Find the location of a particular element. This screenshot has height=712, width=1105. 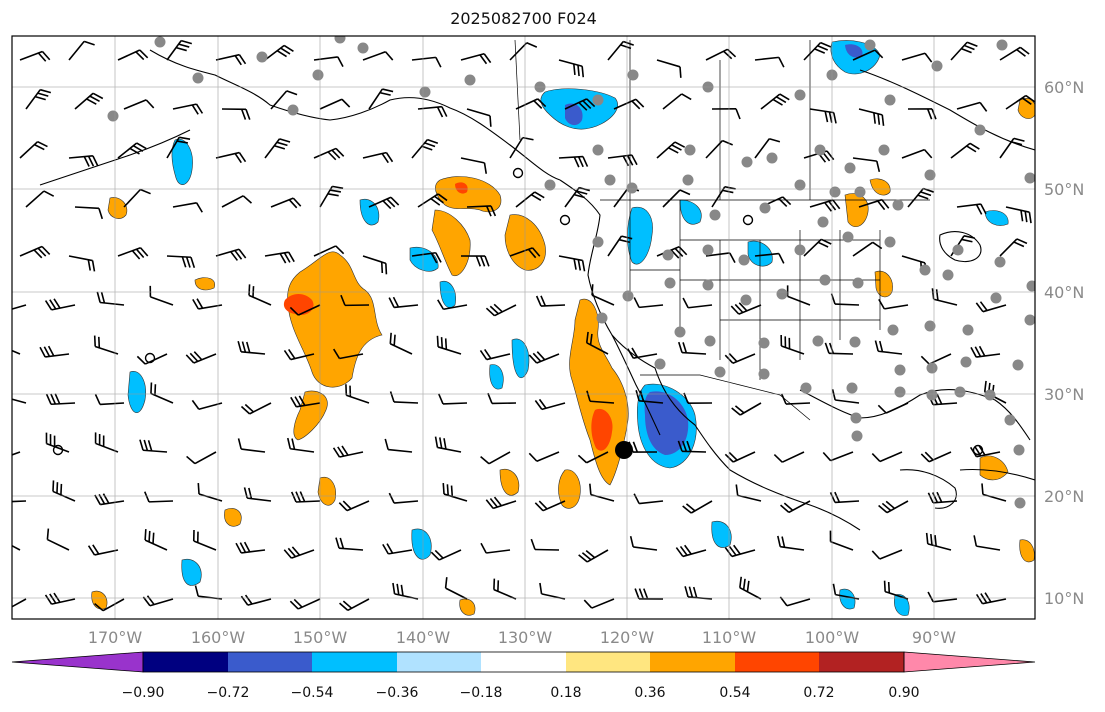

colorbar-extend-left is located at coordinates (77, 662).